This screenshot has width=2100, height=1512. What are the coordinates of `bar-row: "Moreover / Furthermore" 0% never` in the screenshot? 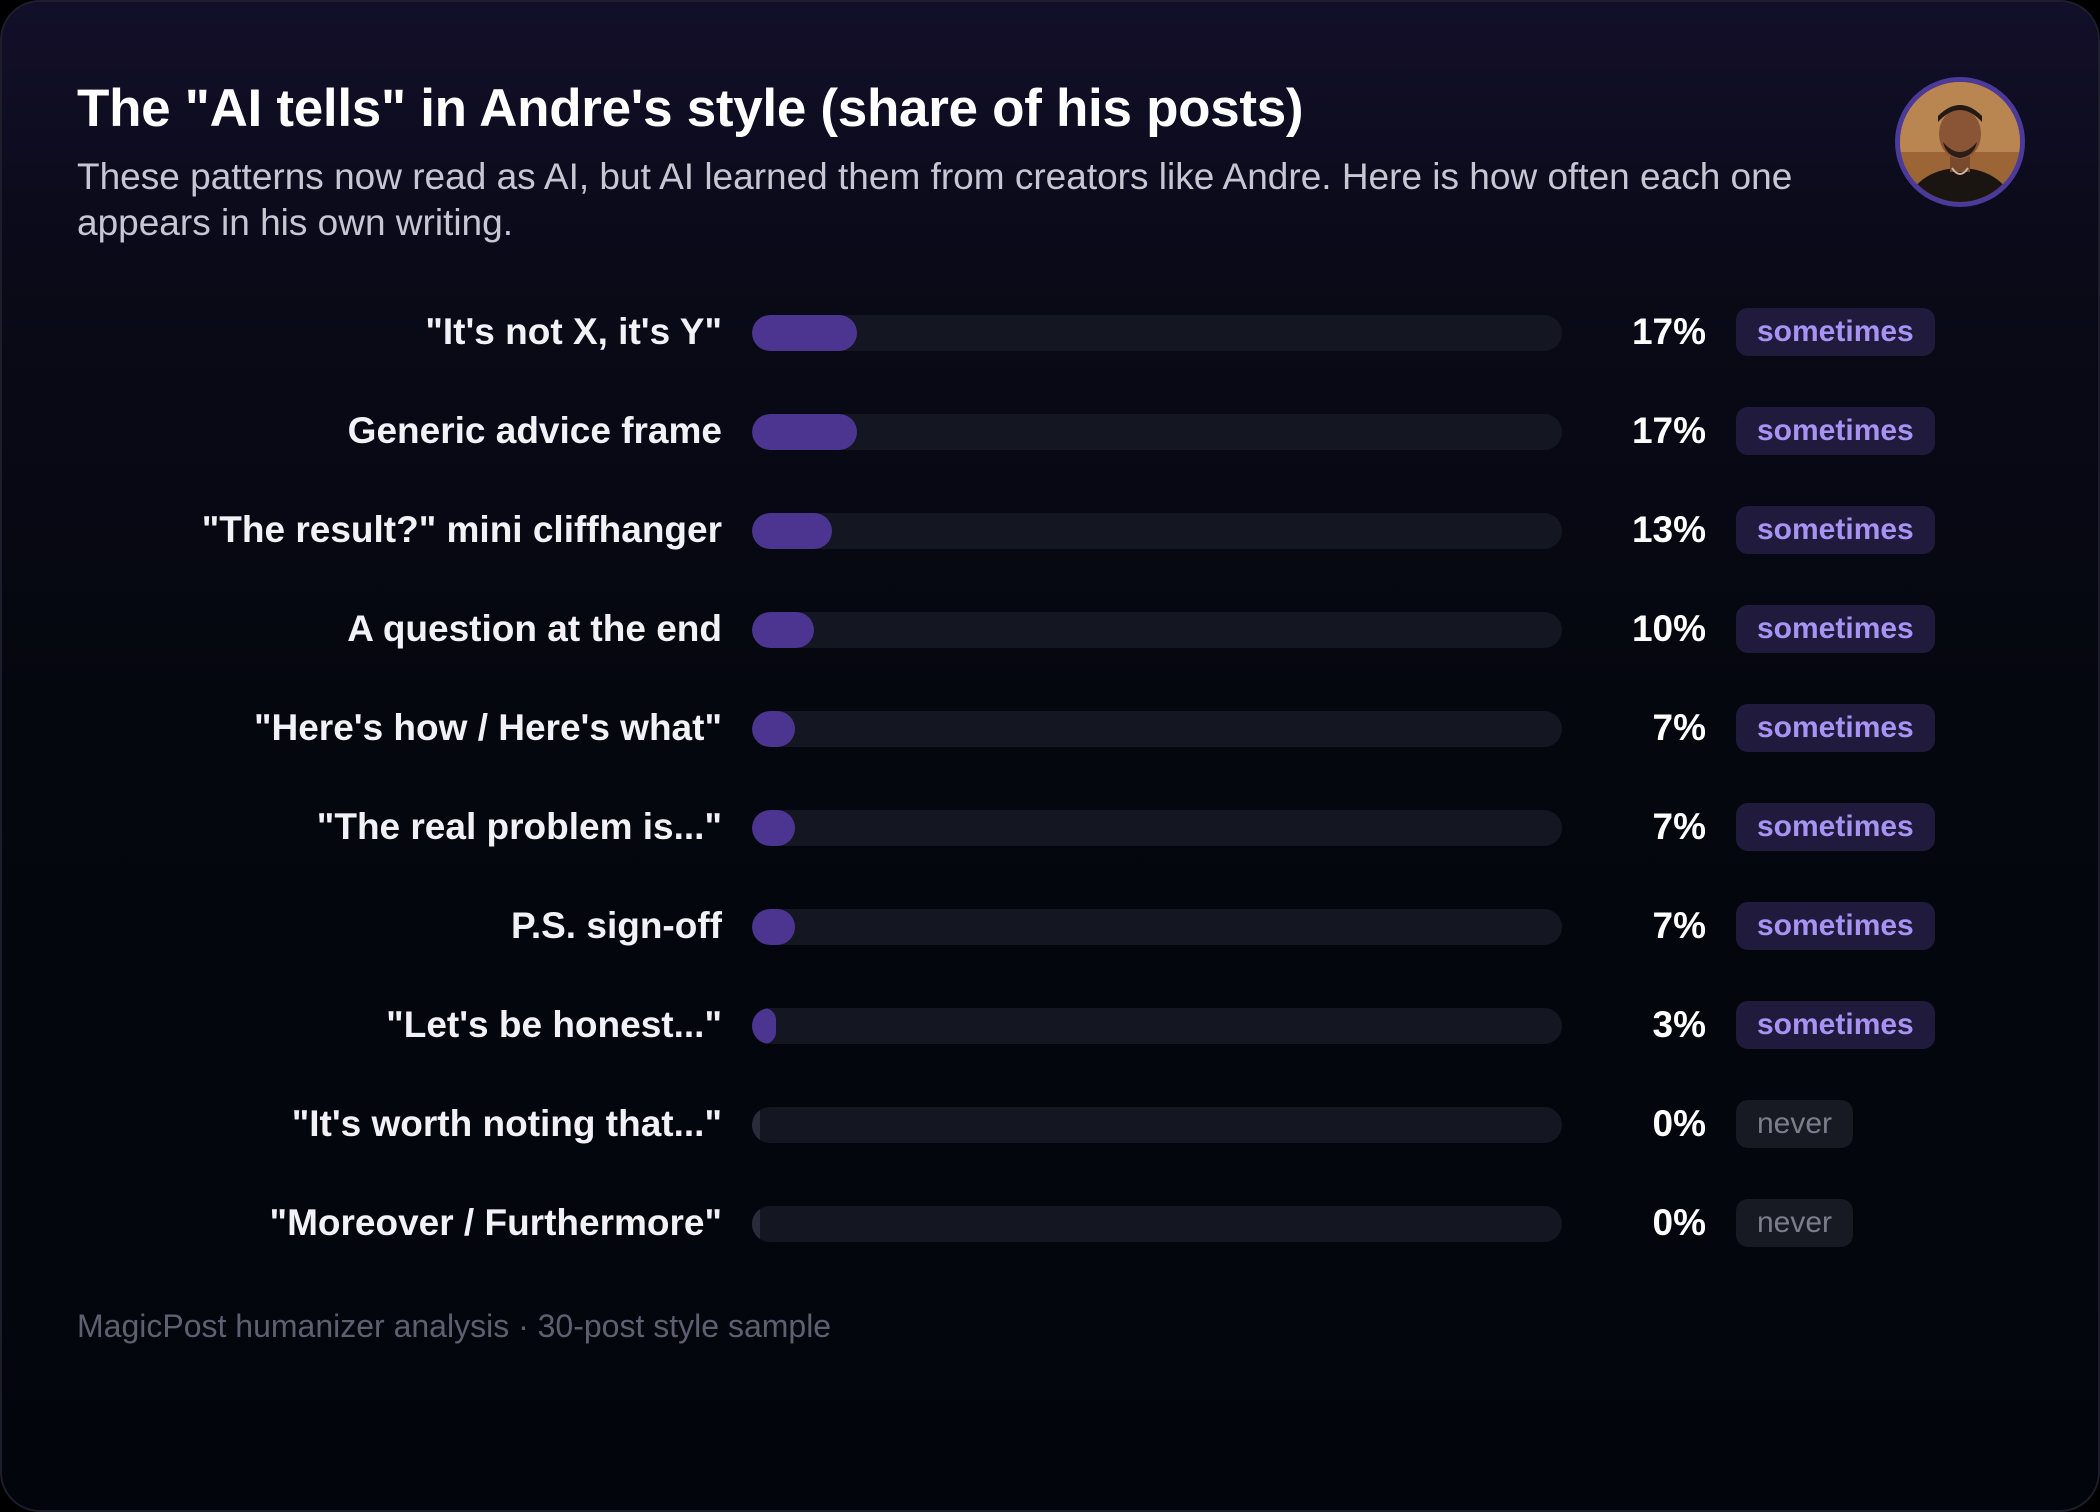 It's located at (1050, 1223).